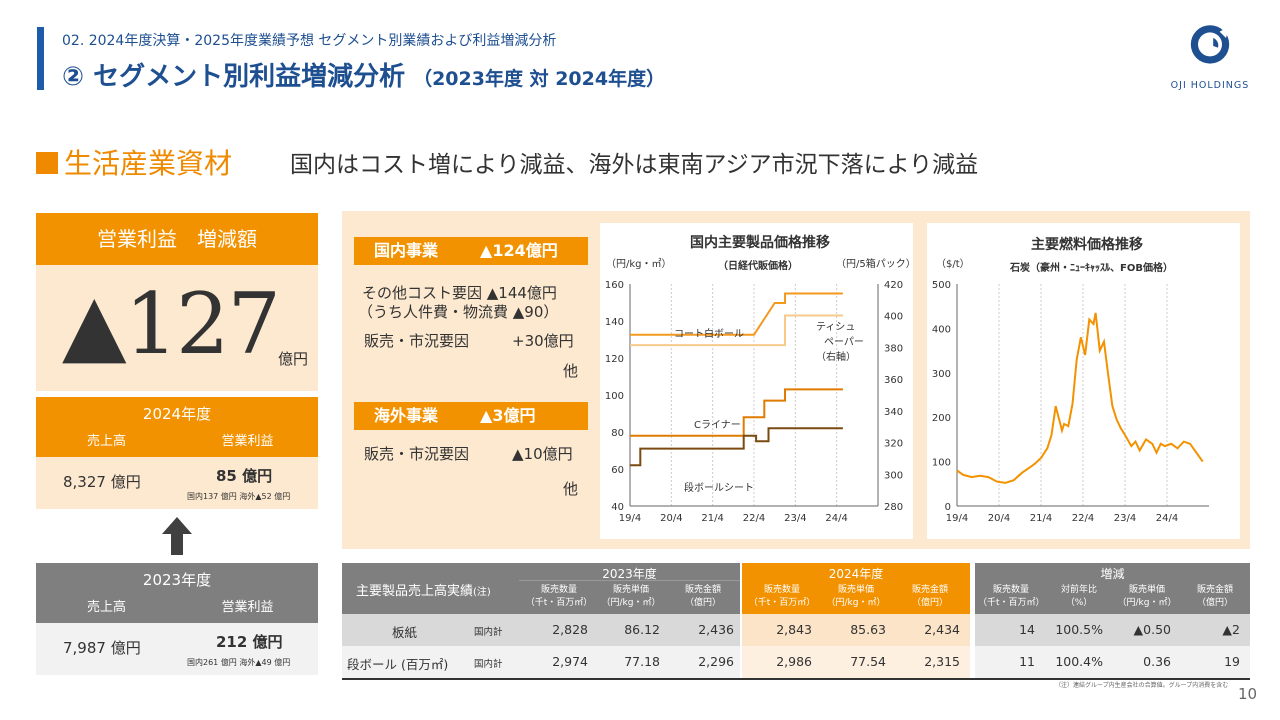 This screenshot has width=1280, height=720. What do you see at coordinates (736, 447) in the screenshot?
I see `chart1-series-line` at bounding box center [736, 447].